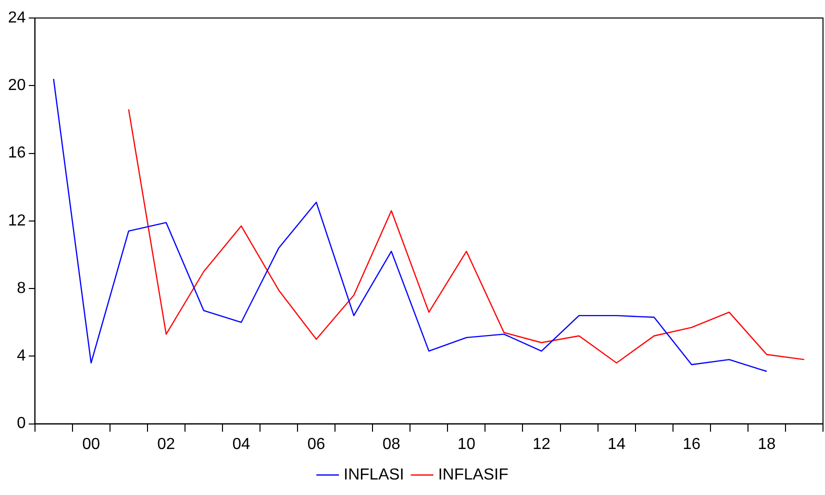 The image size is (825, 495). I want to click on legend-label: INFLASI, so click(374, 475).